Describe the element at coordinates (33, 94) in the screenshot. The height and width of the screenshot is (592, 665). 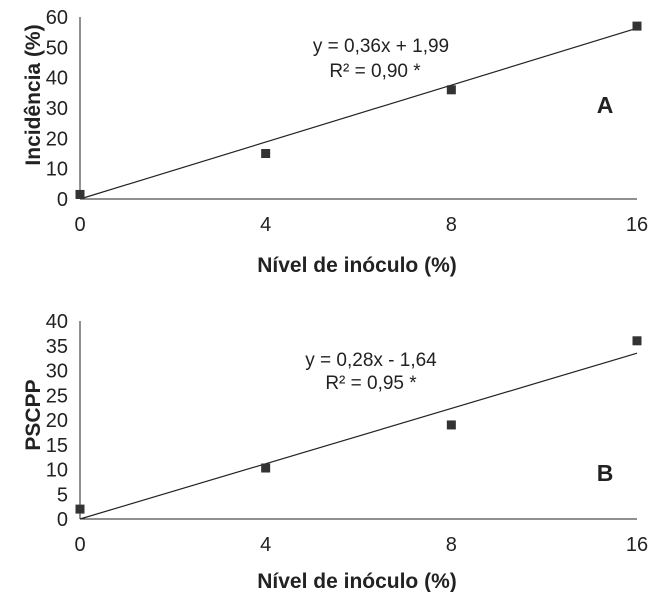
I see `y-axis-title: Incidência (%)` at that location.